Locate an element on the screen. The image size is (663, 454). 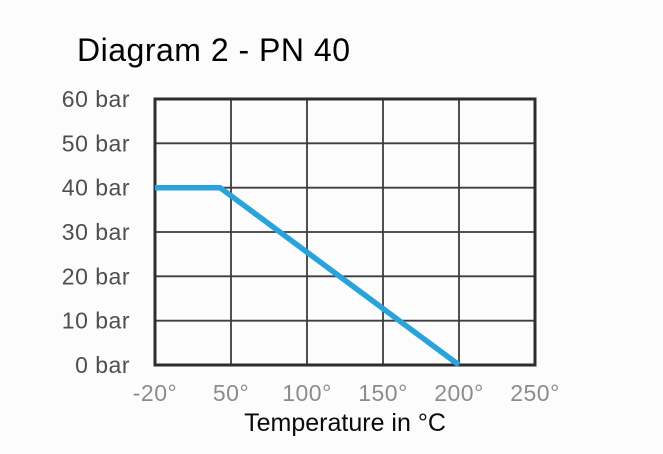
x-tick-label: 250° is located at coordinates (535, 393).